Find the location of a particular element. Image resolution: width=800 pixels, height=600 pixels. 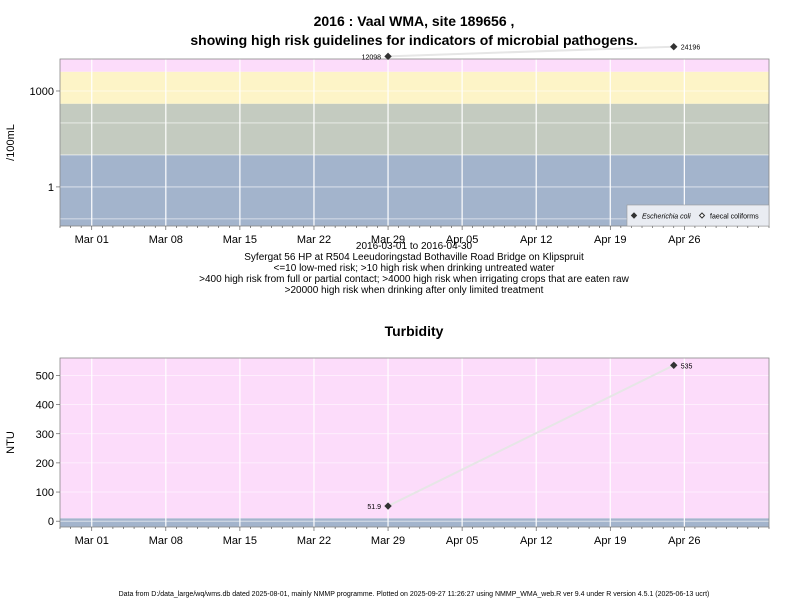

data-label: 24196 is located at coordinates (691, 48).